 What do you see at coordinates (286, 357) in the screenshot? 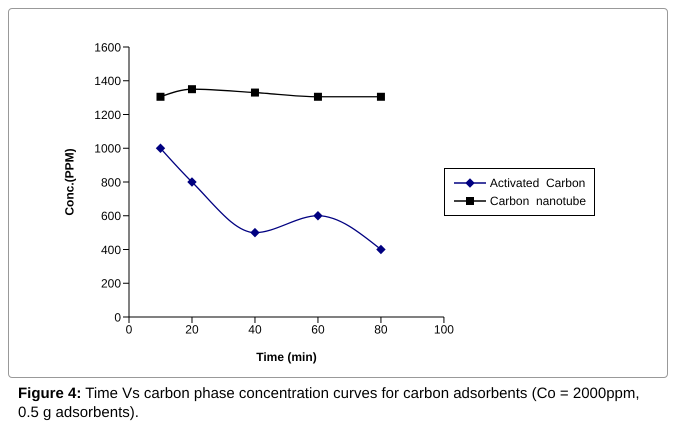
I see `x-axis-title: Time (min)` at bounding box center [286, 357].